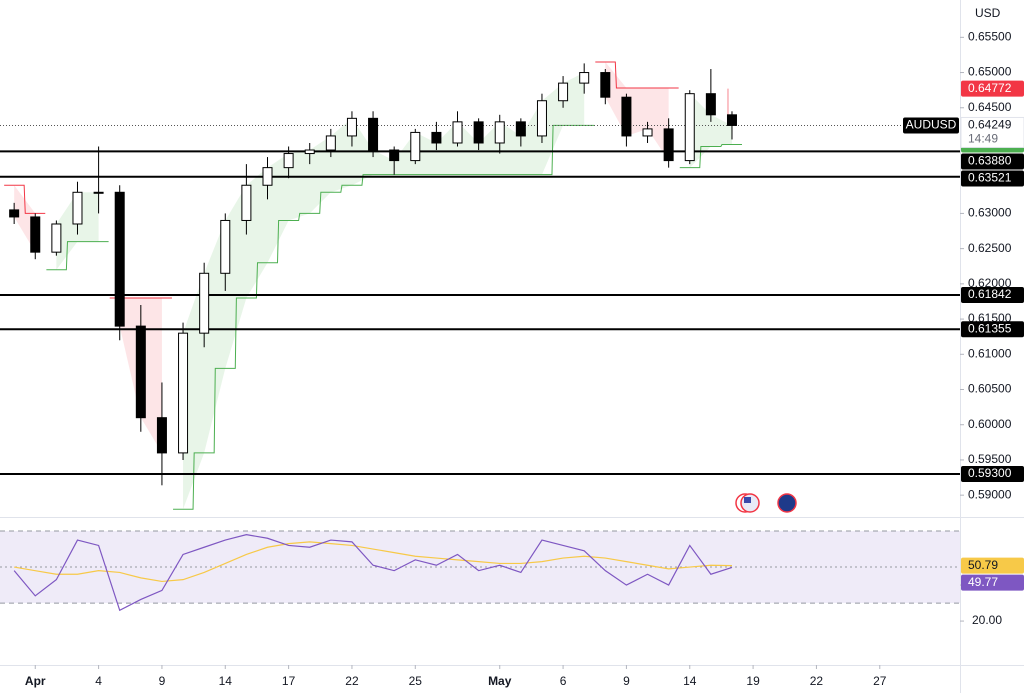 The width and height of the screenshot is (1024, 698). What do you see at coordinates (747, 500) in the screenshot?
I see `flag-us-canton` at bounding box center [747, 500].